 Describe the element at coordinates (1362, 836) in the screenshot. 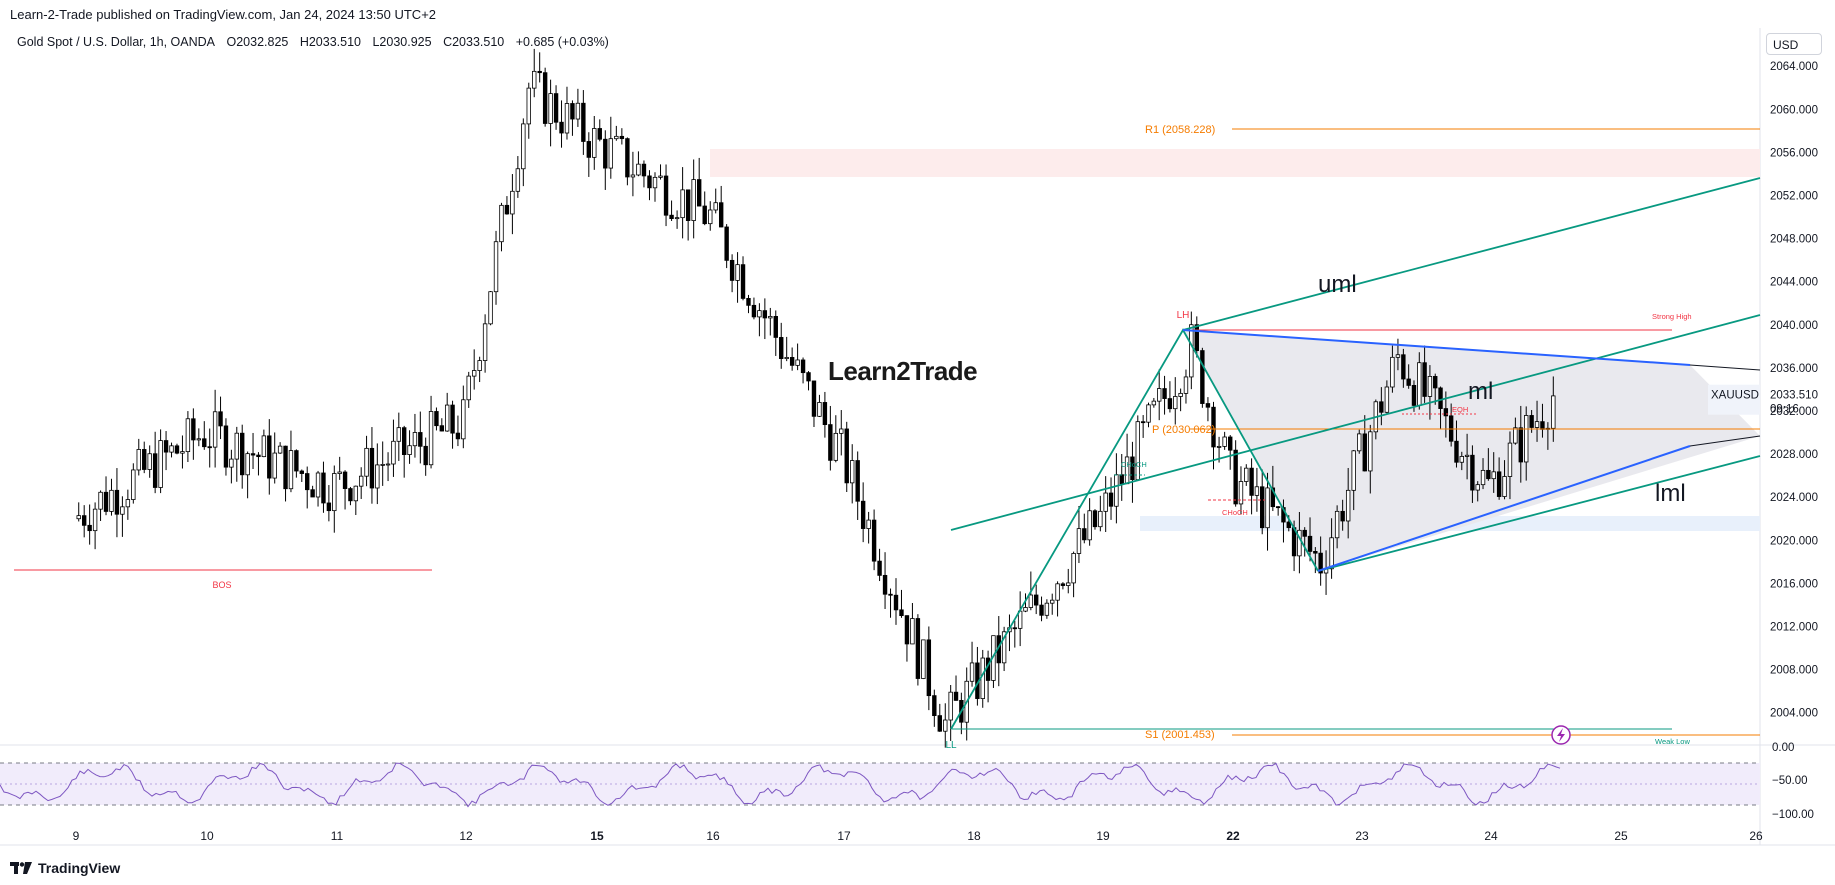

I see `time-tick-label: 23` at that location.